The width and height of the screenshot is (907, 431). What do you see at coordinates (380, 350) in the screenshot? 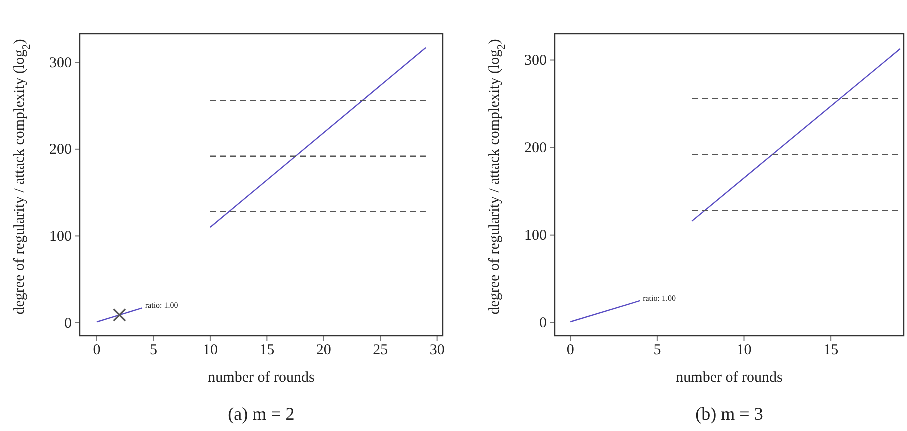
I see `x-tick-label: 25` at bounding box center [380, 350].